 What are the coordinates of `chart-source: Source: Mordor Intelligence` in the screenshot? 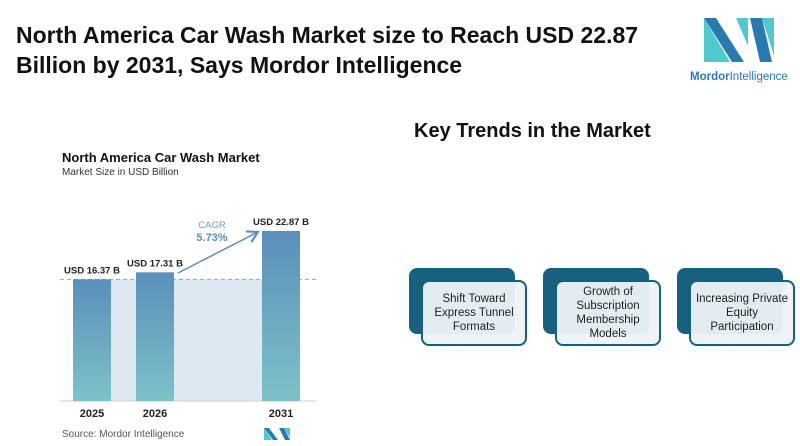 It's located at (123, 434).